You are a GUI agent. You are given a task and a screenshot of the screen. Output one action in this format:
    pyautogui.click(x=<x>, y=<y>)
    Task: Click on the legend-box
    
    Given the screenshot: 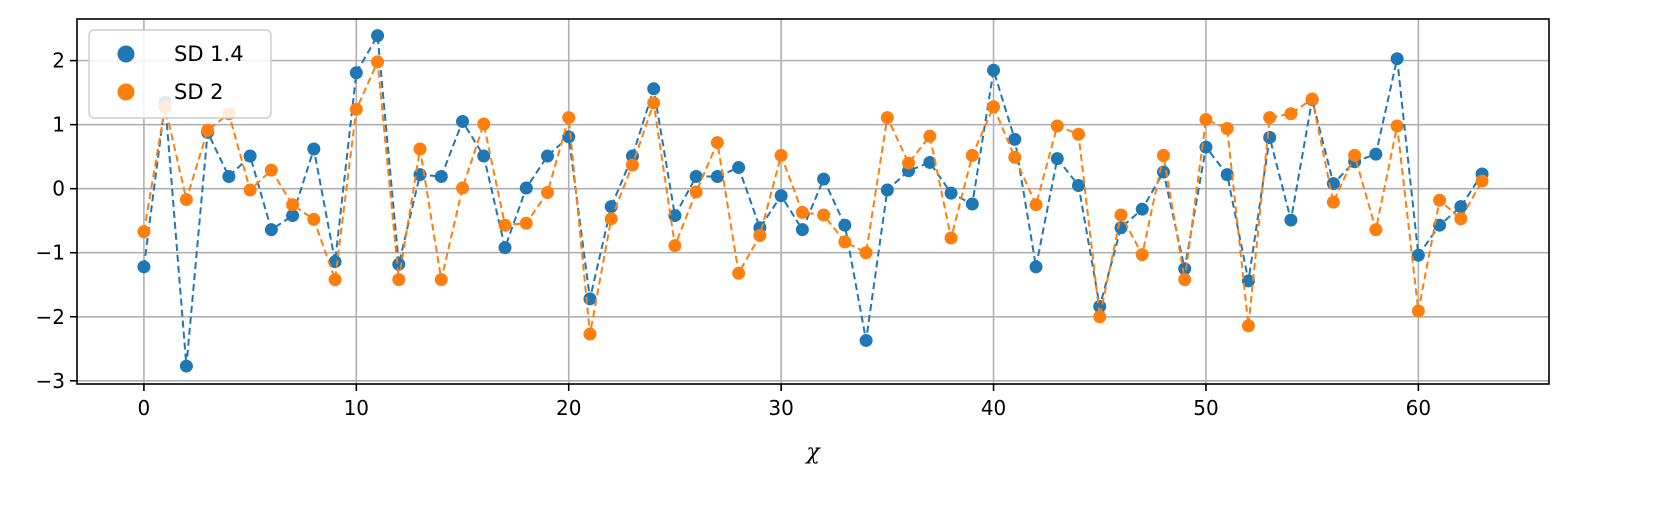 What is the action you would take?
    pyautogui.click(x=180, y=74)
    